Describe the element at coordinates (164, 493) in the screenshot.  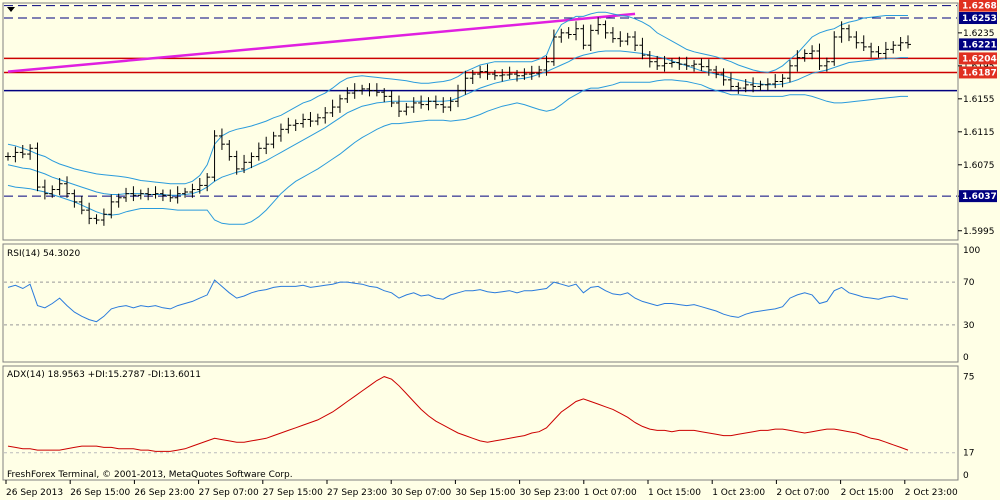
I see `time-tick-label: 26 Sep 23:00` at that location.